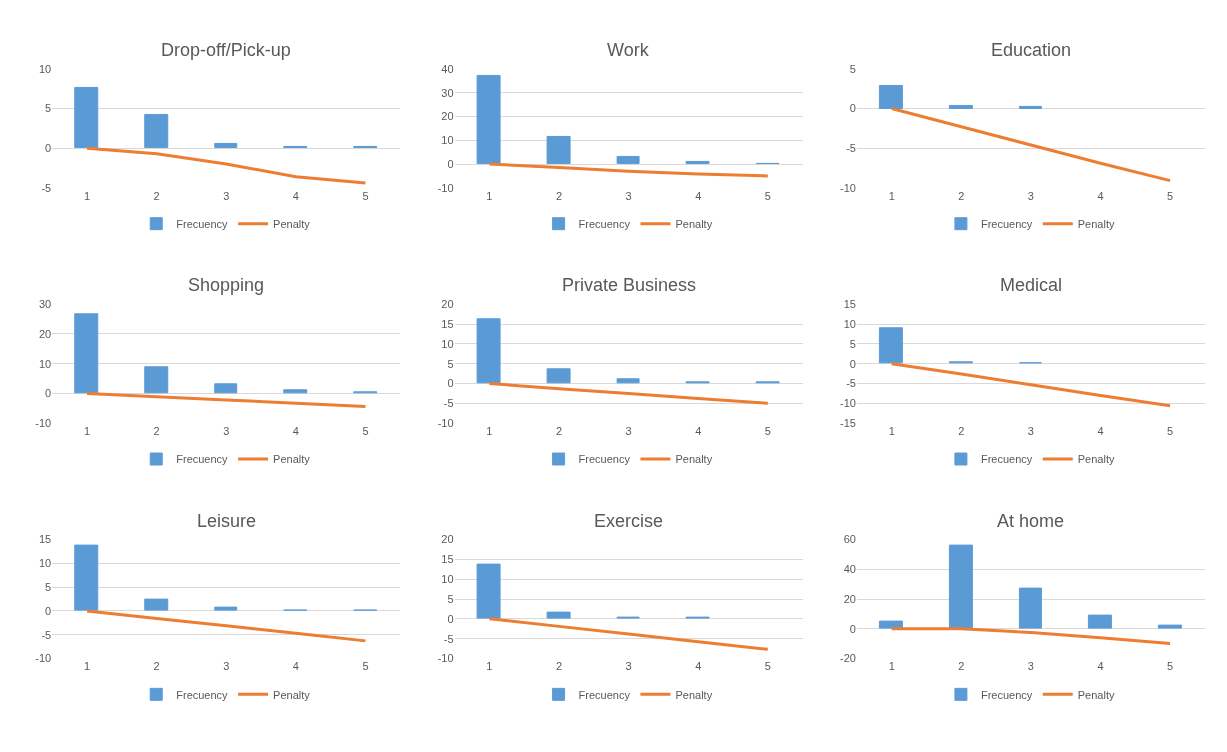 This screenshot has width=1227, height=752. What do you see at coordinates (1031, 521) in the screenshot?
I see `chart-title: At home` at bounding box center [1031, 521].